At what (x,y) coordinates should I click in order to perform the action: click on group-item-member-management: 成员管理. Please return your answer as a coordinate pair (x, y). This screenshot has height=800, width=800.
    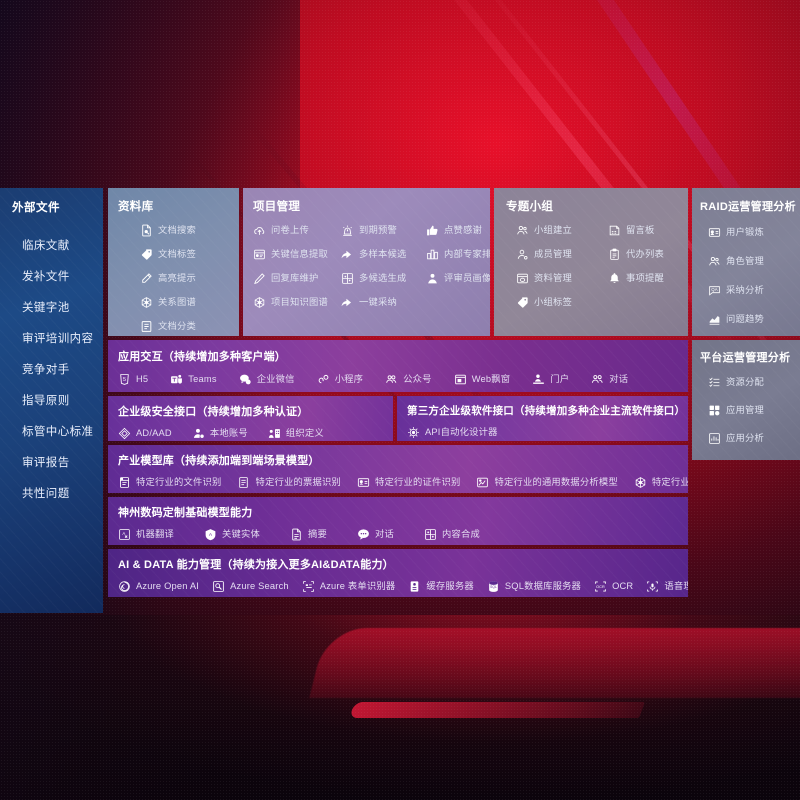
    Looking at the image, I should click on (562, 254).